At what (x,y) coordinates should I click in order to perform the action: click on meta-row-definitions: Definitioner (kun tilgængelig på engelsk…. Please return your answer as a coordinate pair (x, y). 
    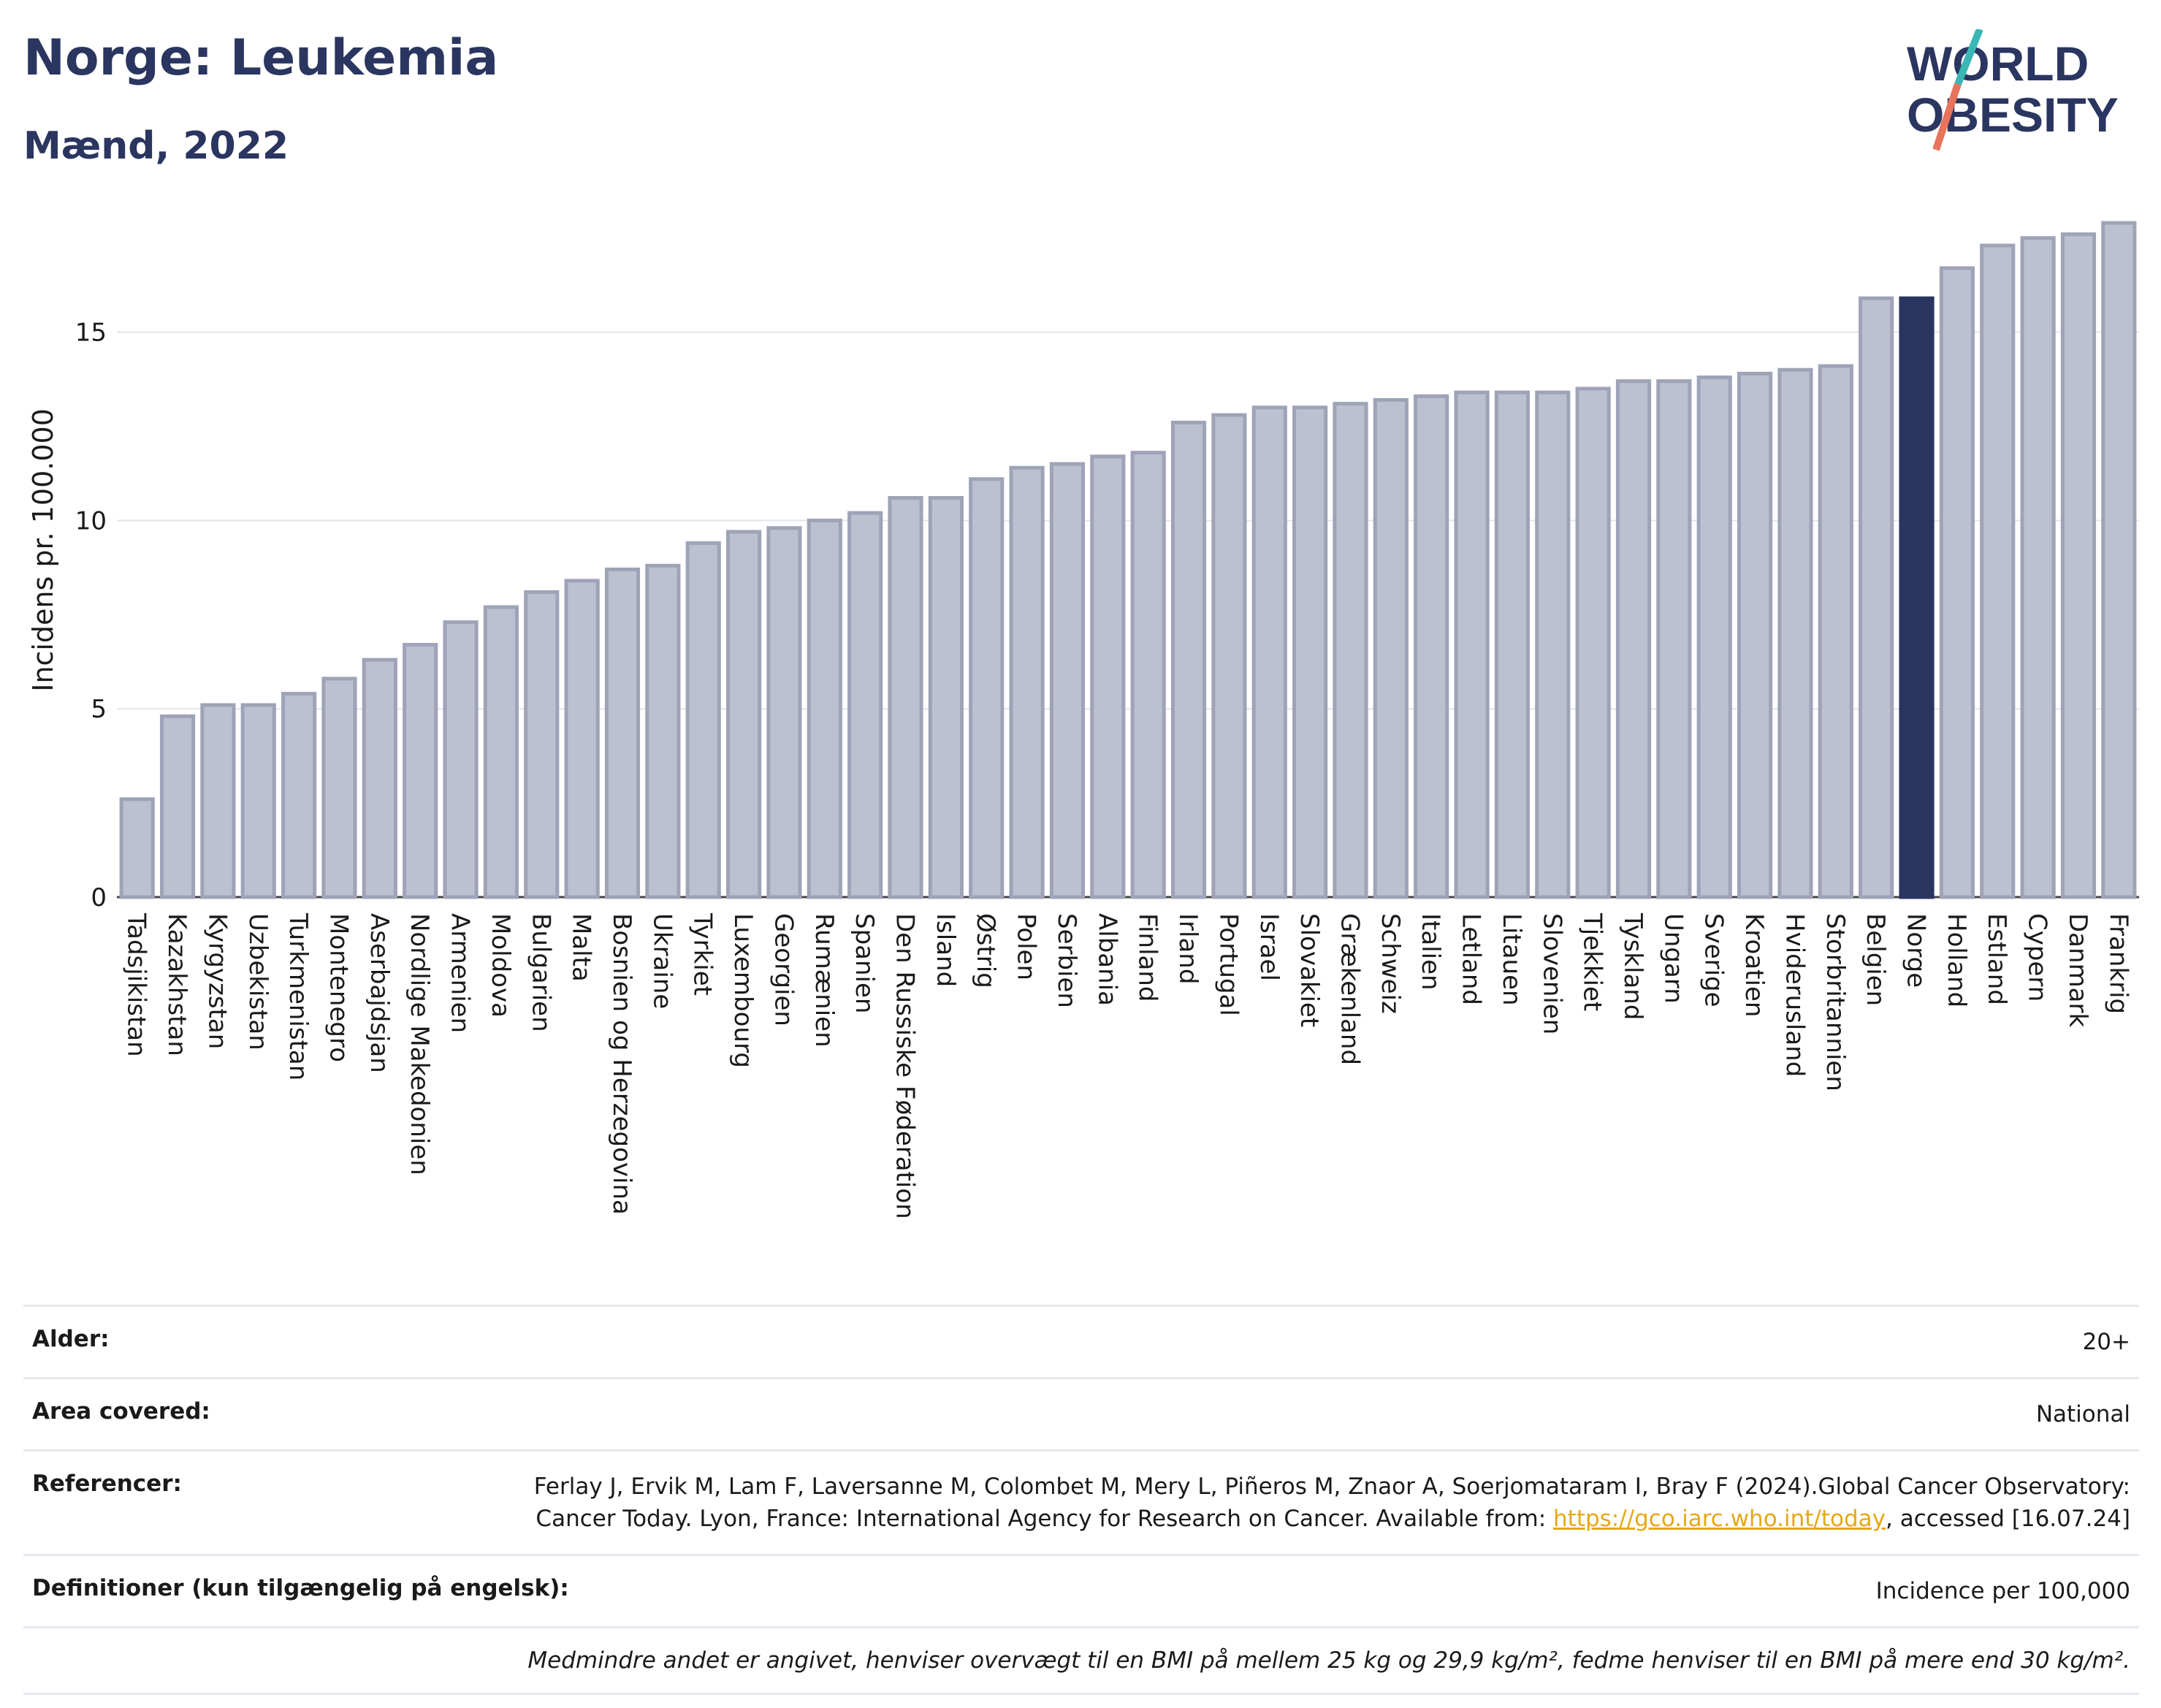
    Looking at the image, I should click on (1081, 1590).